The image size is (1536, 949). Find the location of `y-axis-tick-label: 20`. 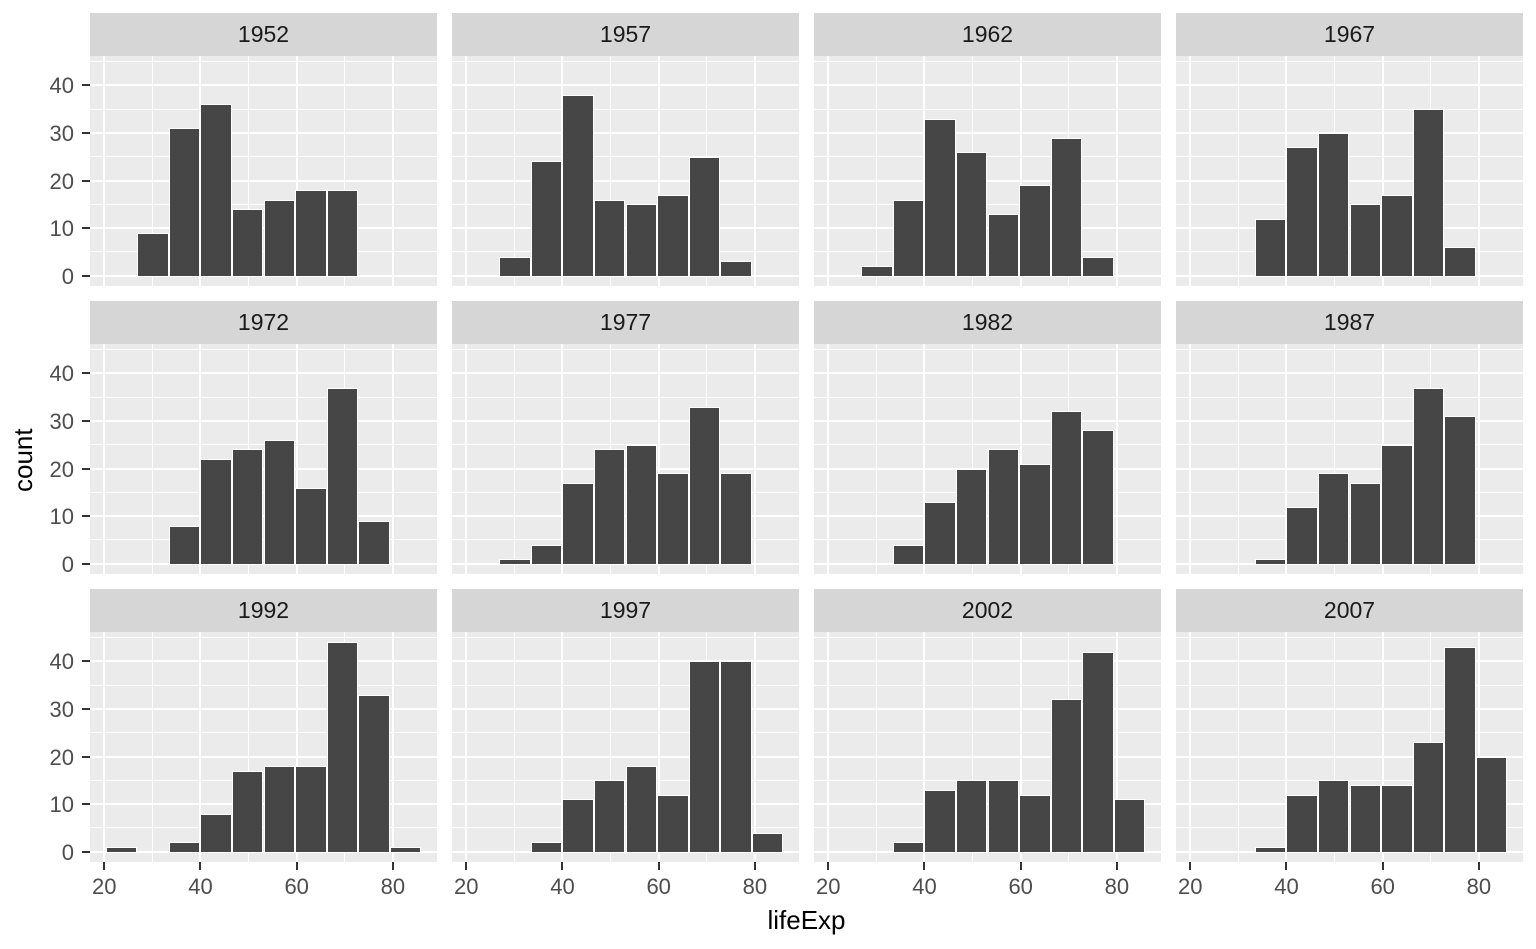

y-axis-tick-label: 20 is located at coordinates (61, 469).